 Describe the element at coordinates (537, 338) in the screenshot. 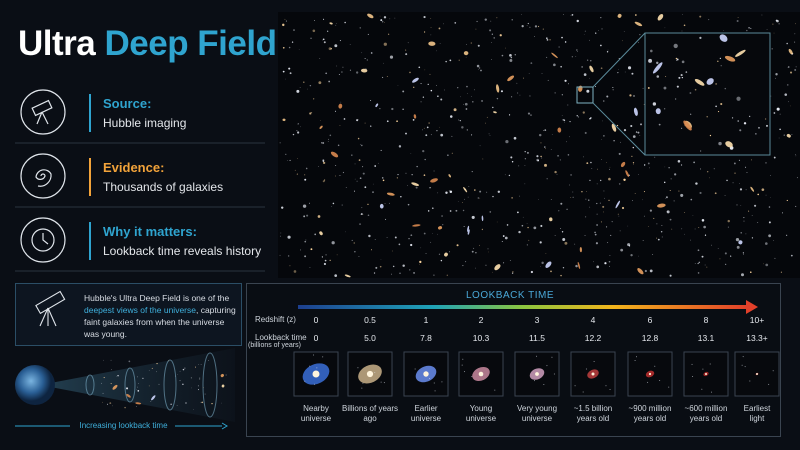

I see `lookback-value: 11.5` at that location.